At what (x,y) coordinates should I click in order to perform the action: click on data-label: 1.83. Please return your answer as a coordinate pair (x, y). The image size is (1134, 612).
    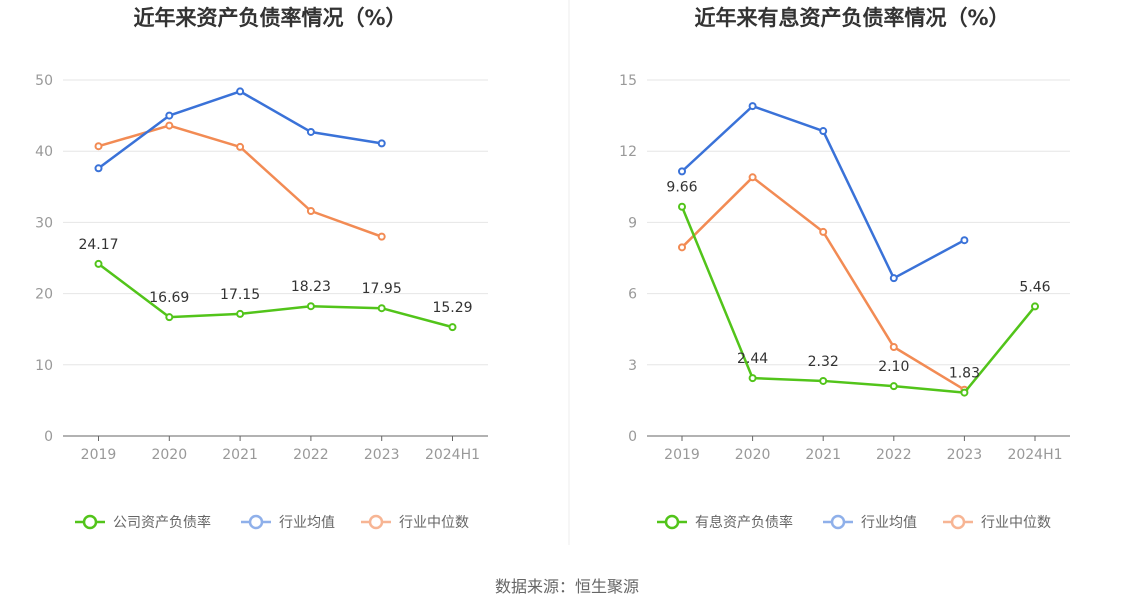
    Looking at the image, I should click on (964, 374).